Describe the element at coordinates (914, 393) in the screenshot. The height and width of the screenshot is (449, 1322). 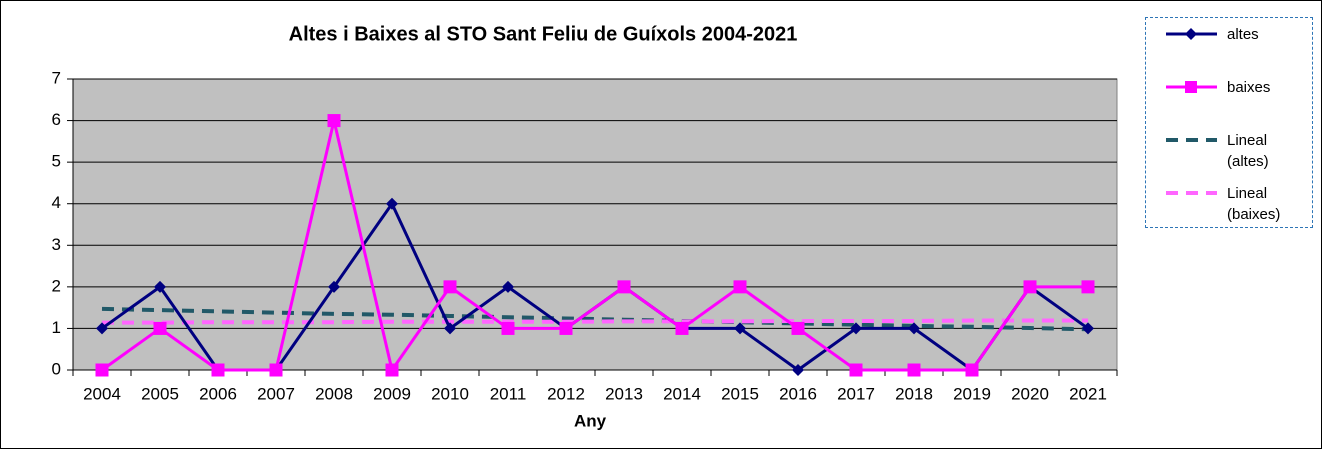
I see `x-tick-label: 2018` at that location.